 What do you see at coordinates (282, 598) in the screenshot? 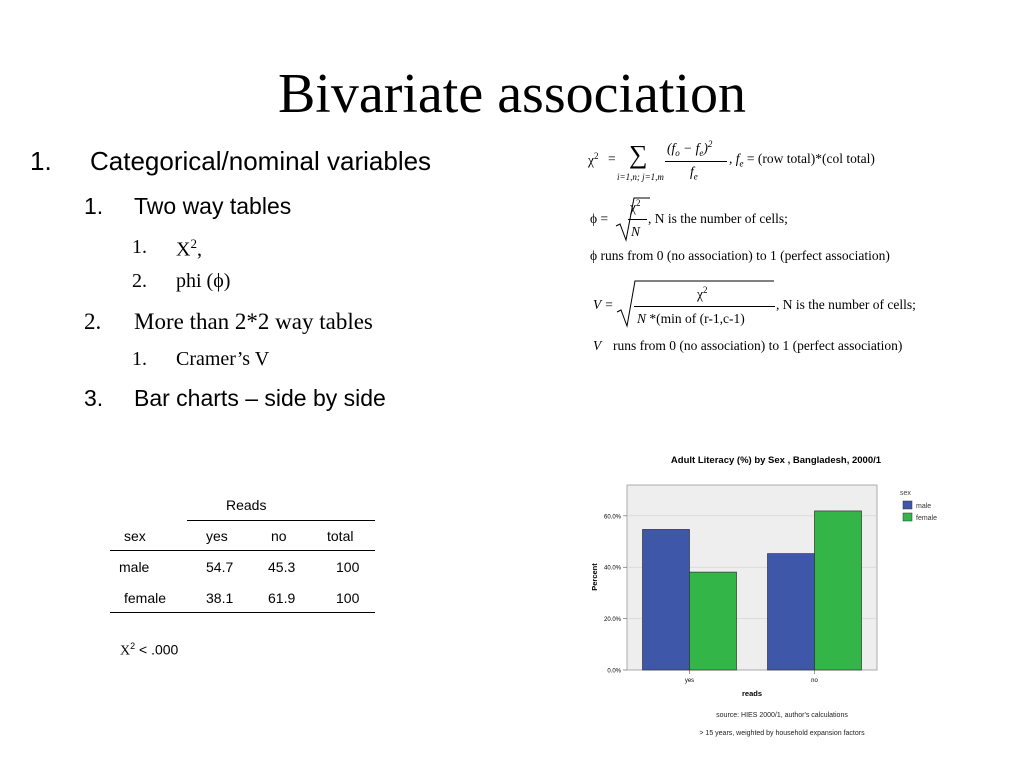
I see `table-cell: 61.9` at bounding box center [282, 598].